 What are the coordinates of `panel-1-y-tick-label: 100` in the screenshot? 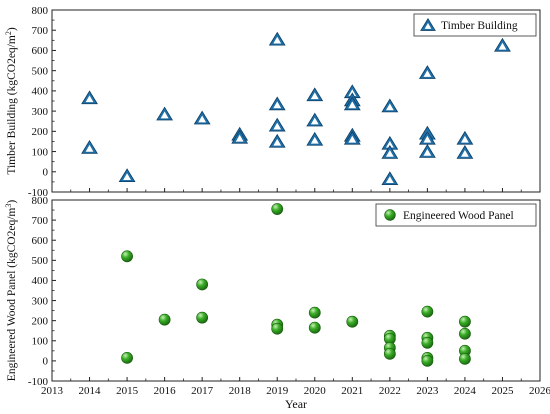 It's located at (40, 152).